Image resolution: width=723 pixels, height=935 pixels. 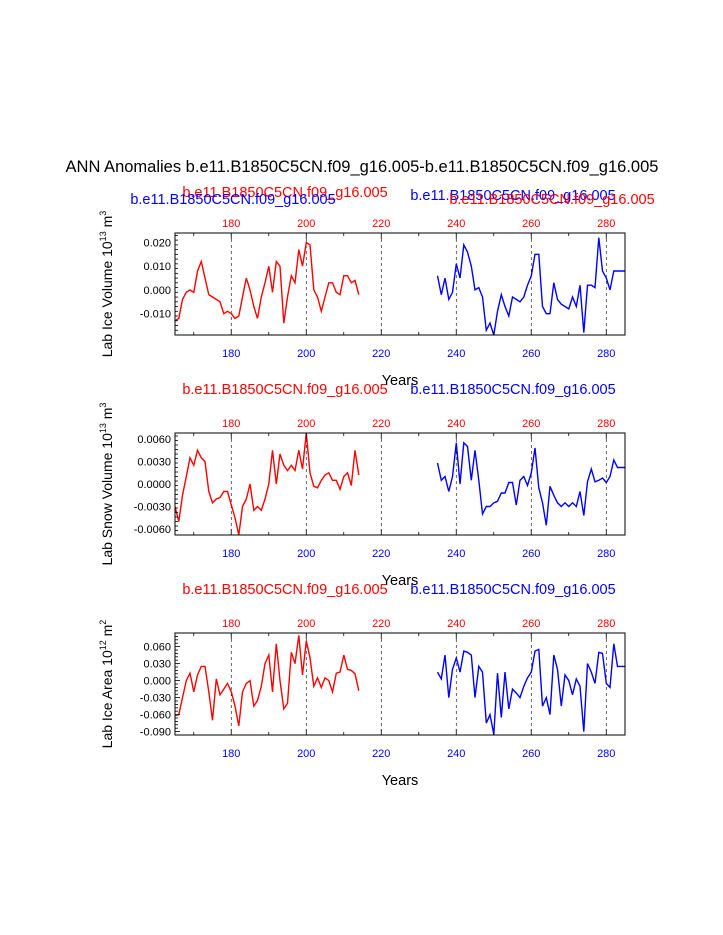 What do you see at coordinates (106, 284) in the screenshot?
I see `y-axis-label: Lab Ice Volume 1013 m3` at bounding box center [106, 284].